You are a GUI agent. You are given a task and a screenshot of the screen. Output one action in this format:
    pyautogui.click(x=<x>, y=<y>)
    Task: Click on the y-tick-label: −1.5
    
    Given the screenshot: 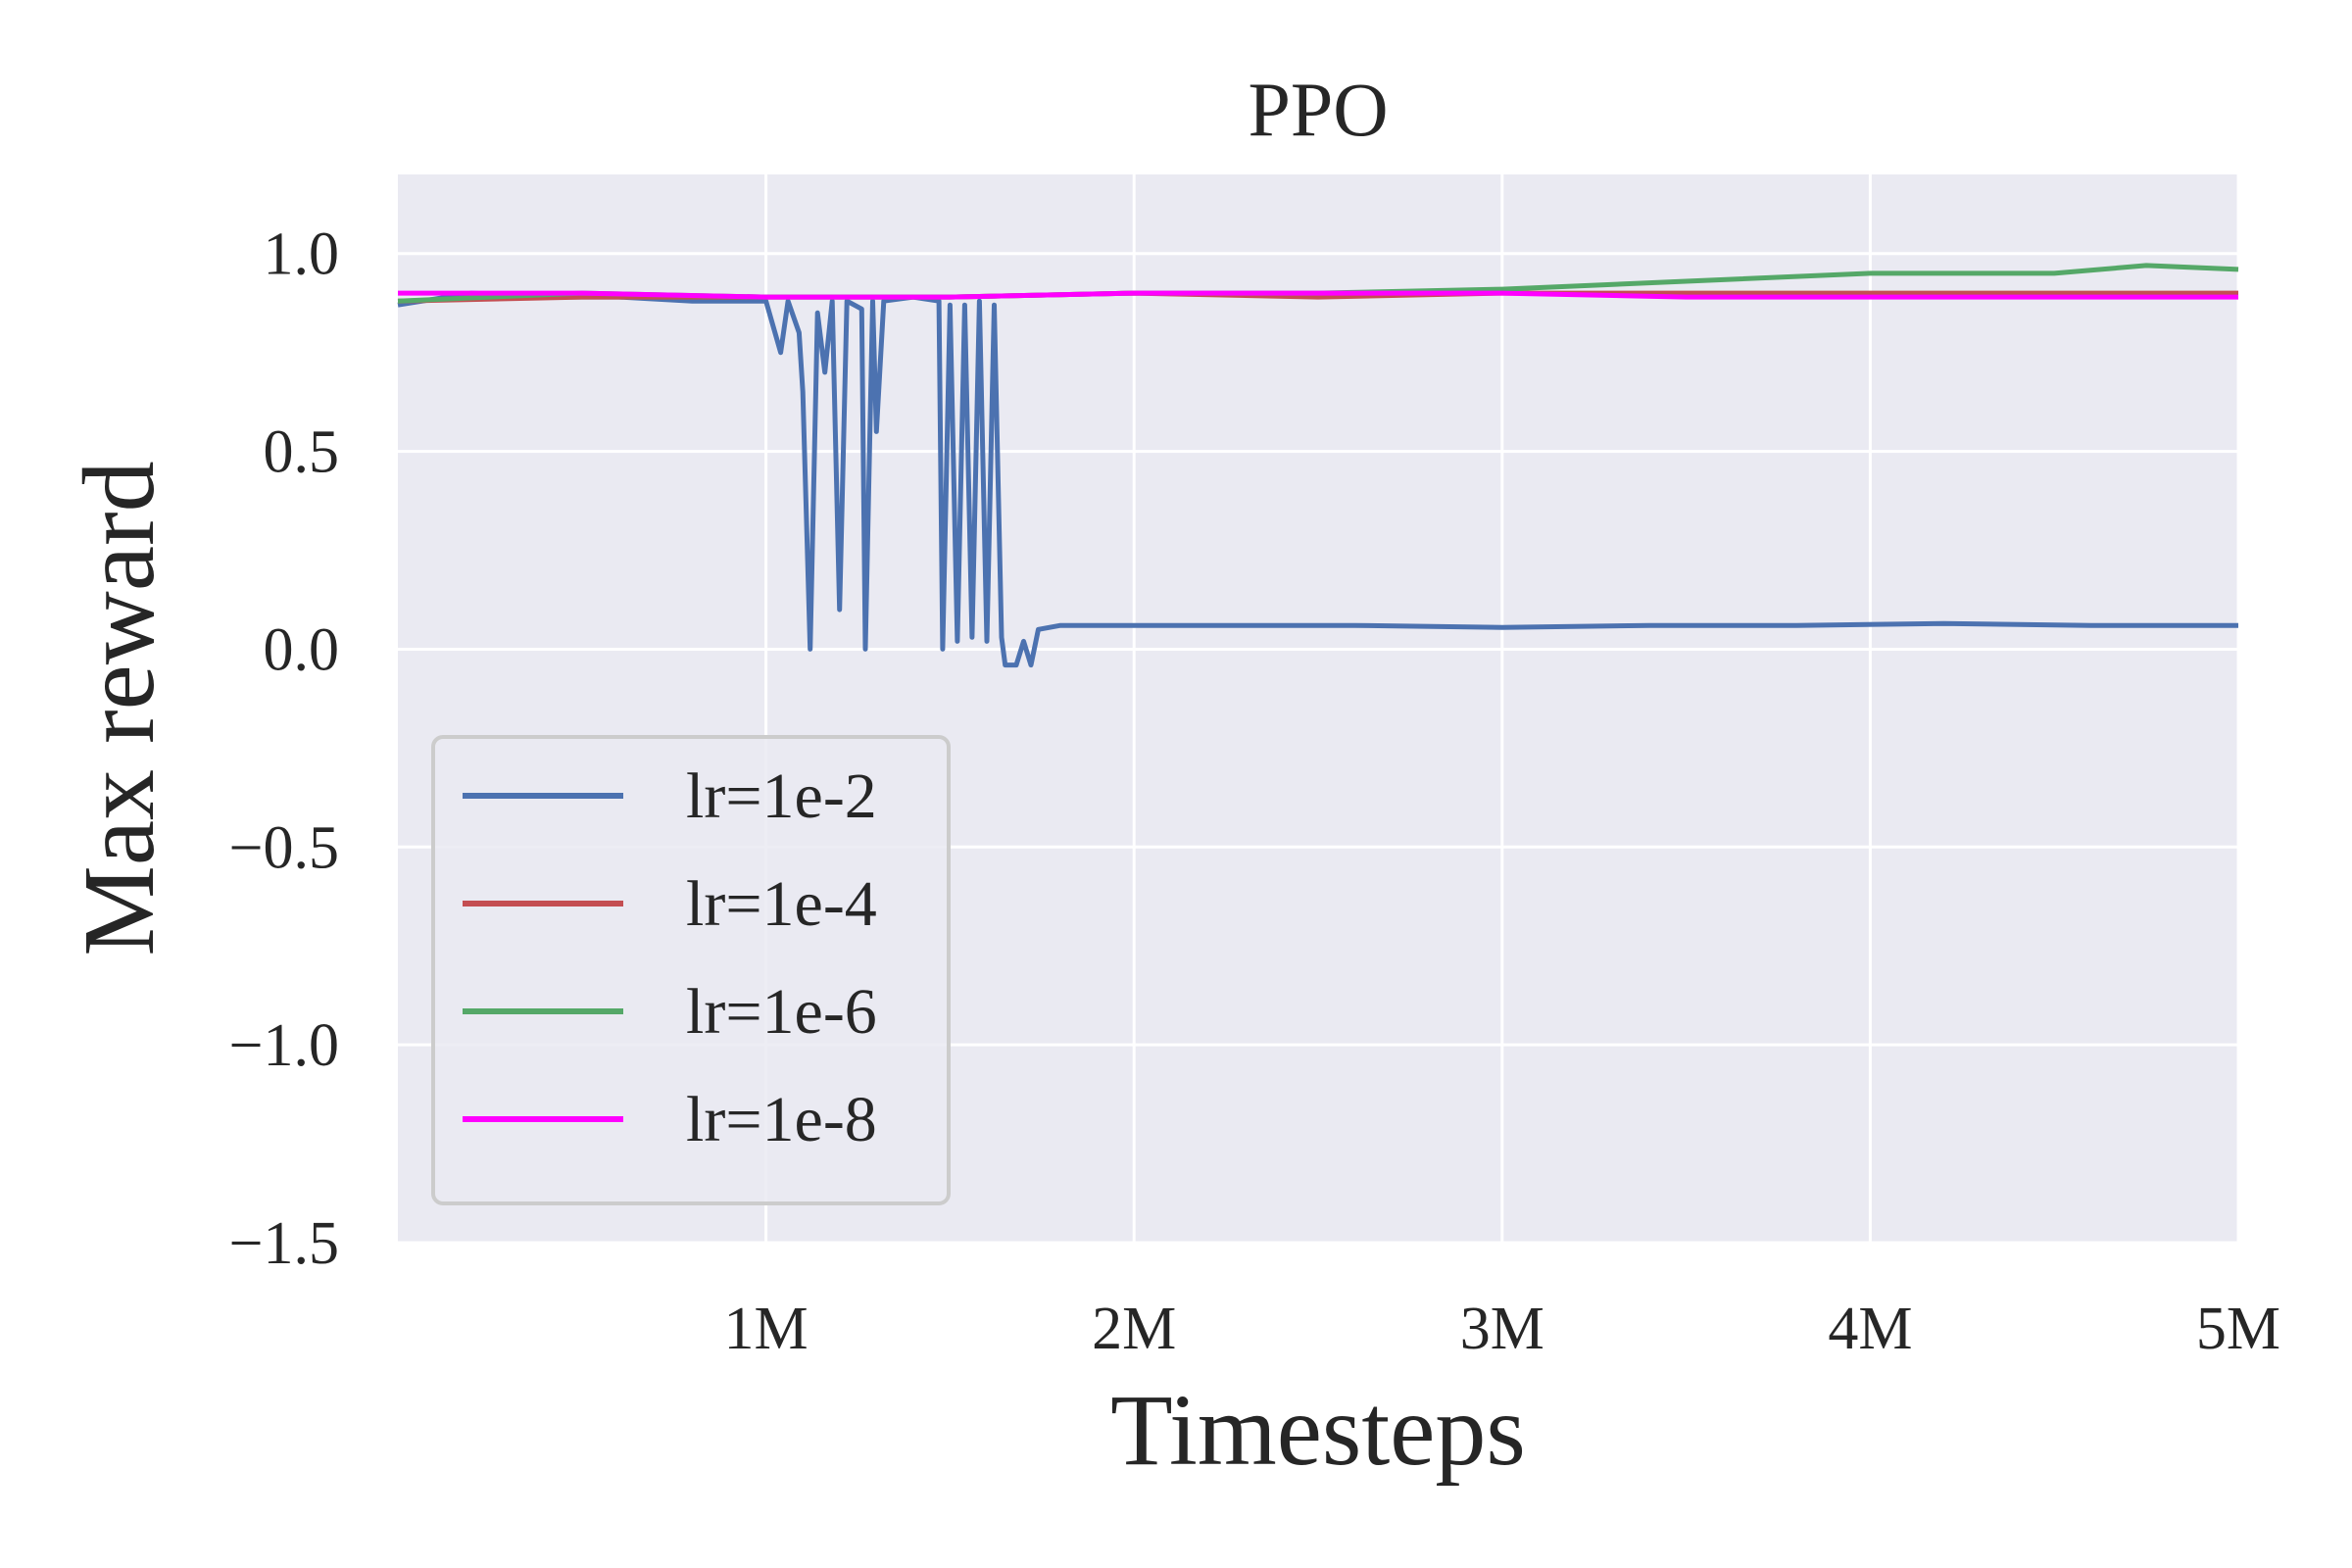 What is the action you would take?
    pyautogui.click(x=284, y=1243)
    